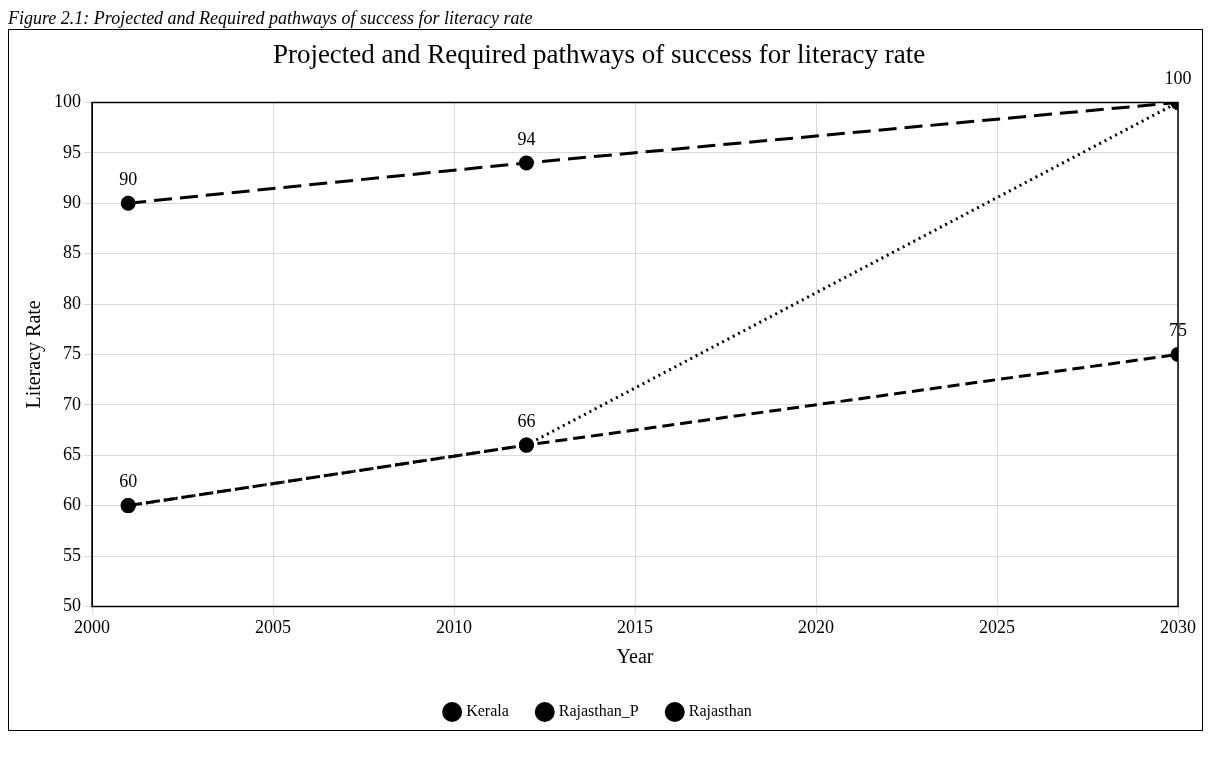 The height and width of the screenshot is (760, 1211). Describe the element at coordinates (72, 302) in the screenshot. I see `y-tick-label: 80` at that location.